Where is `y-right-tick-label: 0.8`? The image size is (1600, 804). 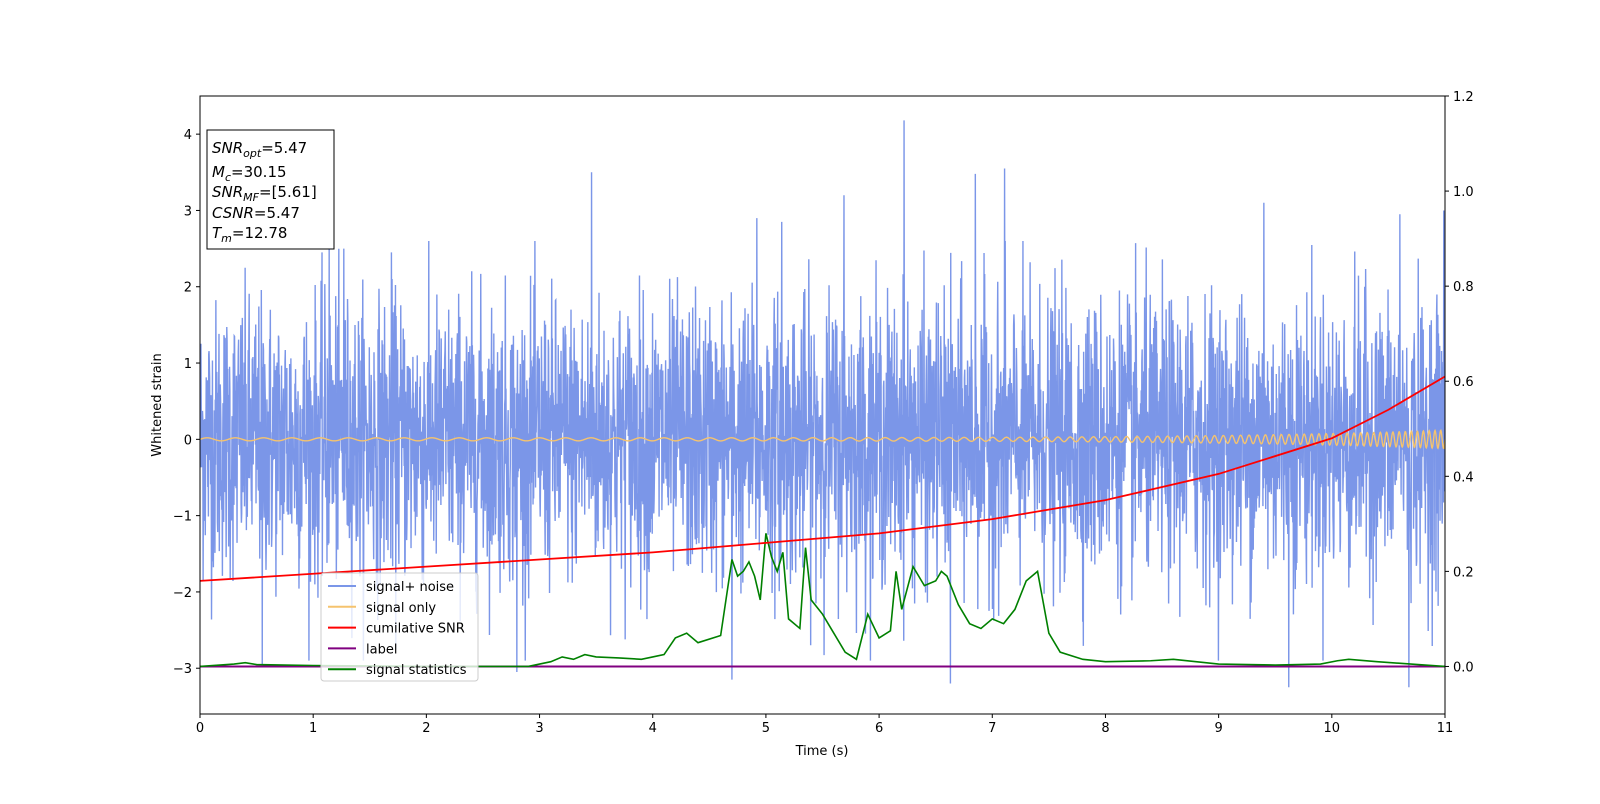 y-right-tick-label: 0.8 is located at coordinates (1463, 287).